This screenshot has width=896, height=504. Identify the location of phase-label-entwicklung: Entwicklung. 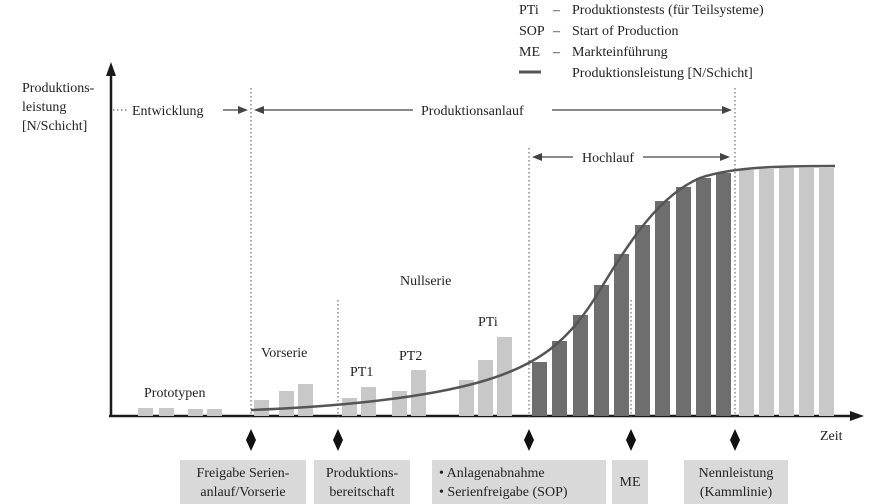
(168, 111).